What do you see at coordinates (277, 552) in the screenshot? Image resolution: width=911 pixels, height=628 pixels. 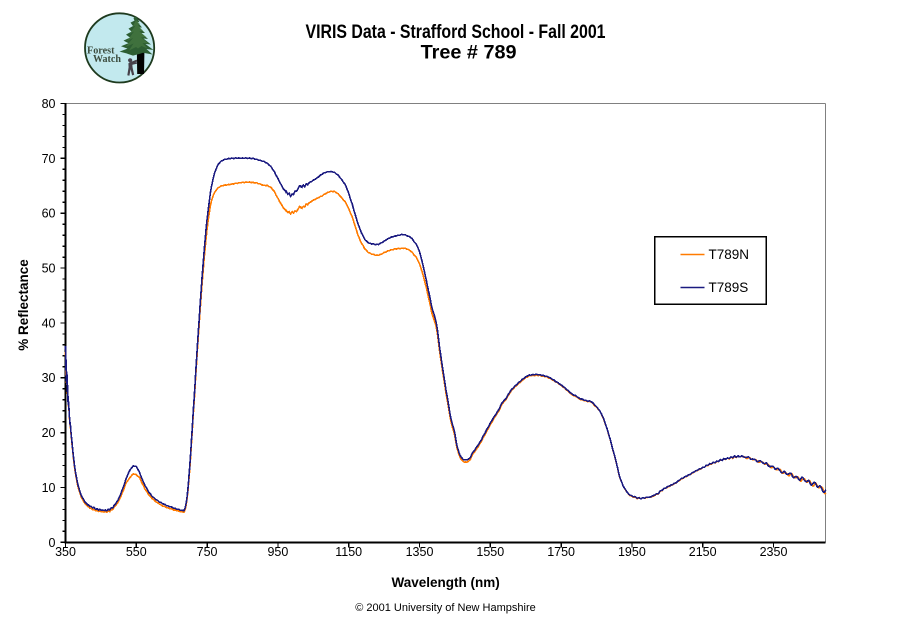 I see `svg-text: 950` at bounding box center [277, 552].